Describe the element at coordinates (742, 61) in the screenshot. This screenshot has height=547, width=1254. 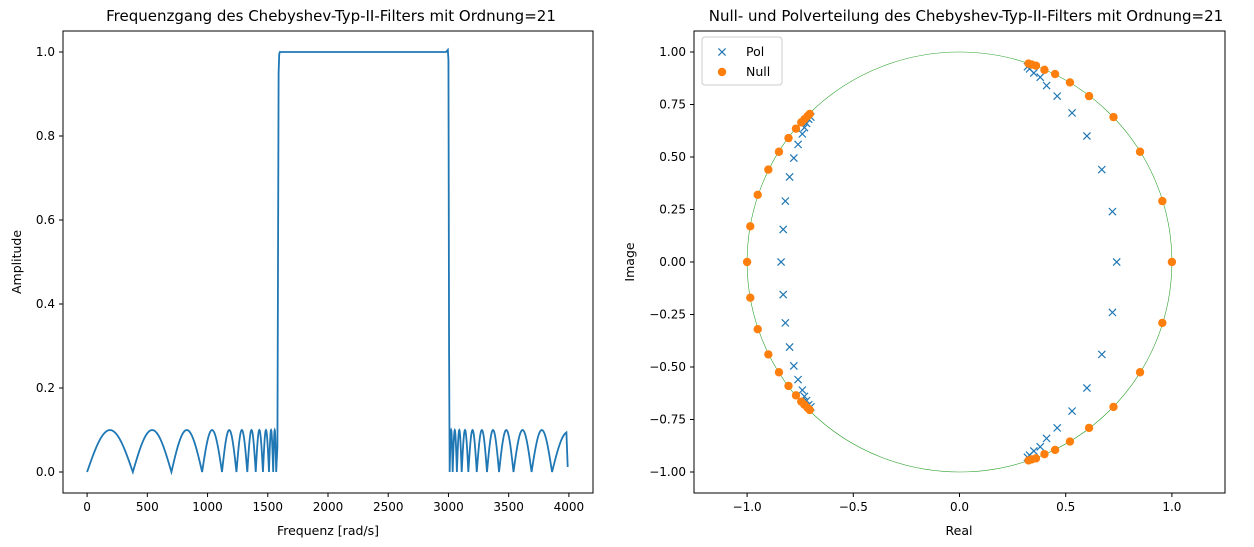
I see `pz-legend: Pol Null` at that location.